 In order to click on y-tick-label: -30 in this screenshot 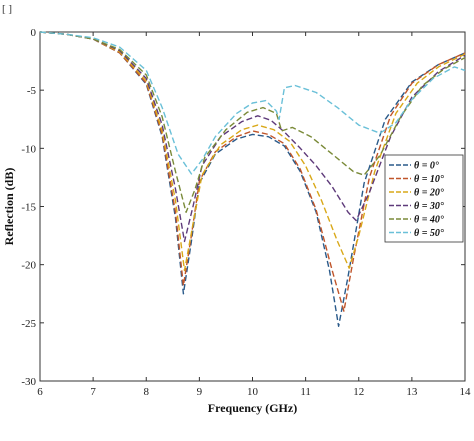, I will do `click(28, 382)`.